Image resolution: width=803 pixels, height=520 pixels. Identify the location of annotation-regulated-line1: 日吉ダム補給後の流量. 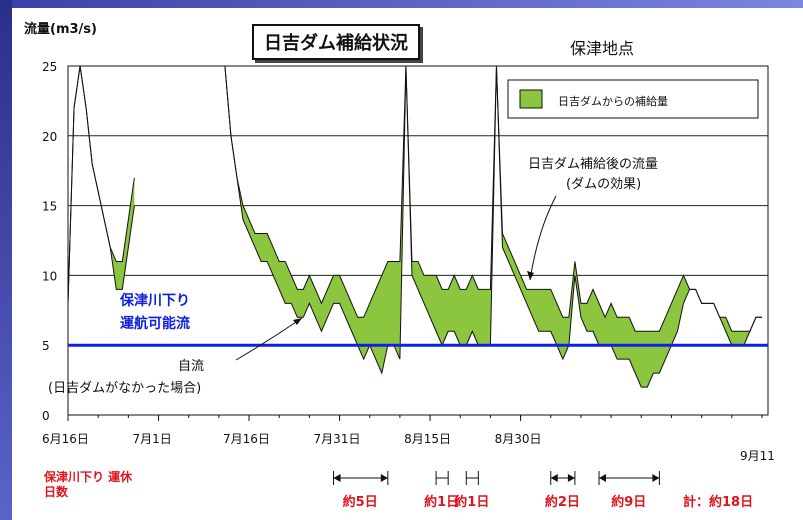
(593, 164).